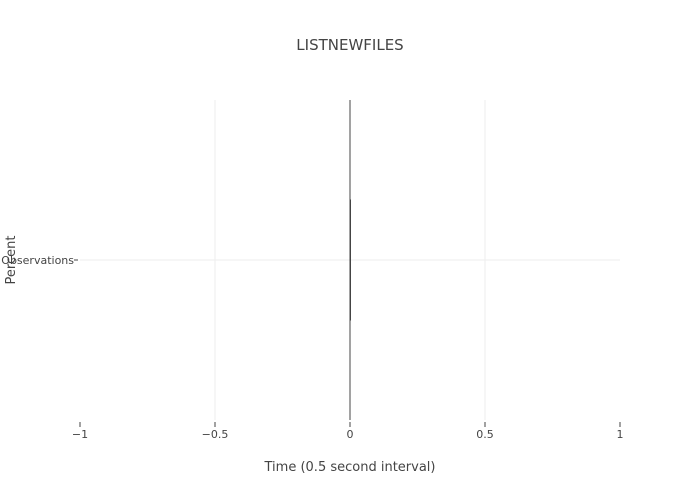  What do you see at coordinates (80, 434) in the screenshot?
I see `x-tick-label: −1` at bounding box center [80, 434].